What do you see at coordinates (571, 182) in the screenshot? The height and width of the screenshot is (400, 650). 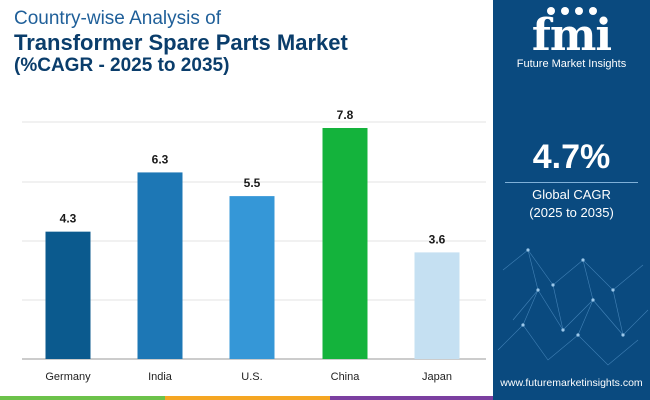 I see `panel-divider` at bounding box center [571, 182].